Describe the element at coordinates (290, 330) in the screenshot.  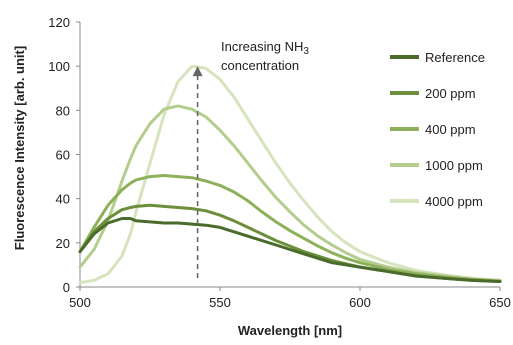
I see `x-axis-label: Wavelength [nm]` at that location.